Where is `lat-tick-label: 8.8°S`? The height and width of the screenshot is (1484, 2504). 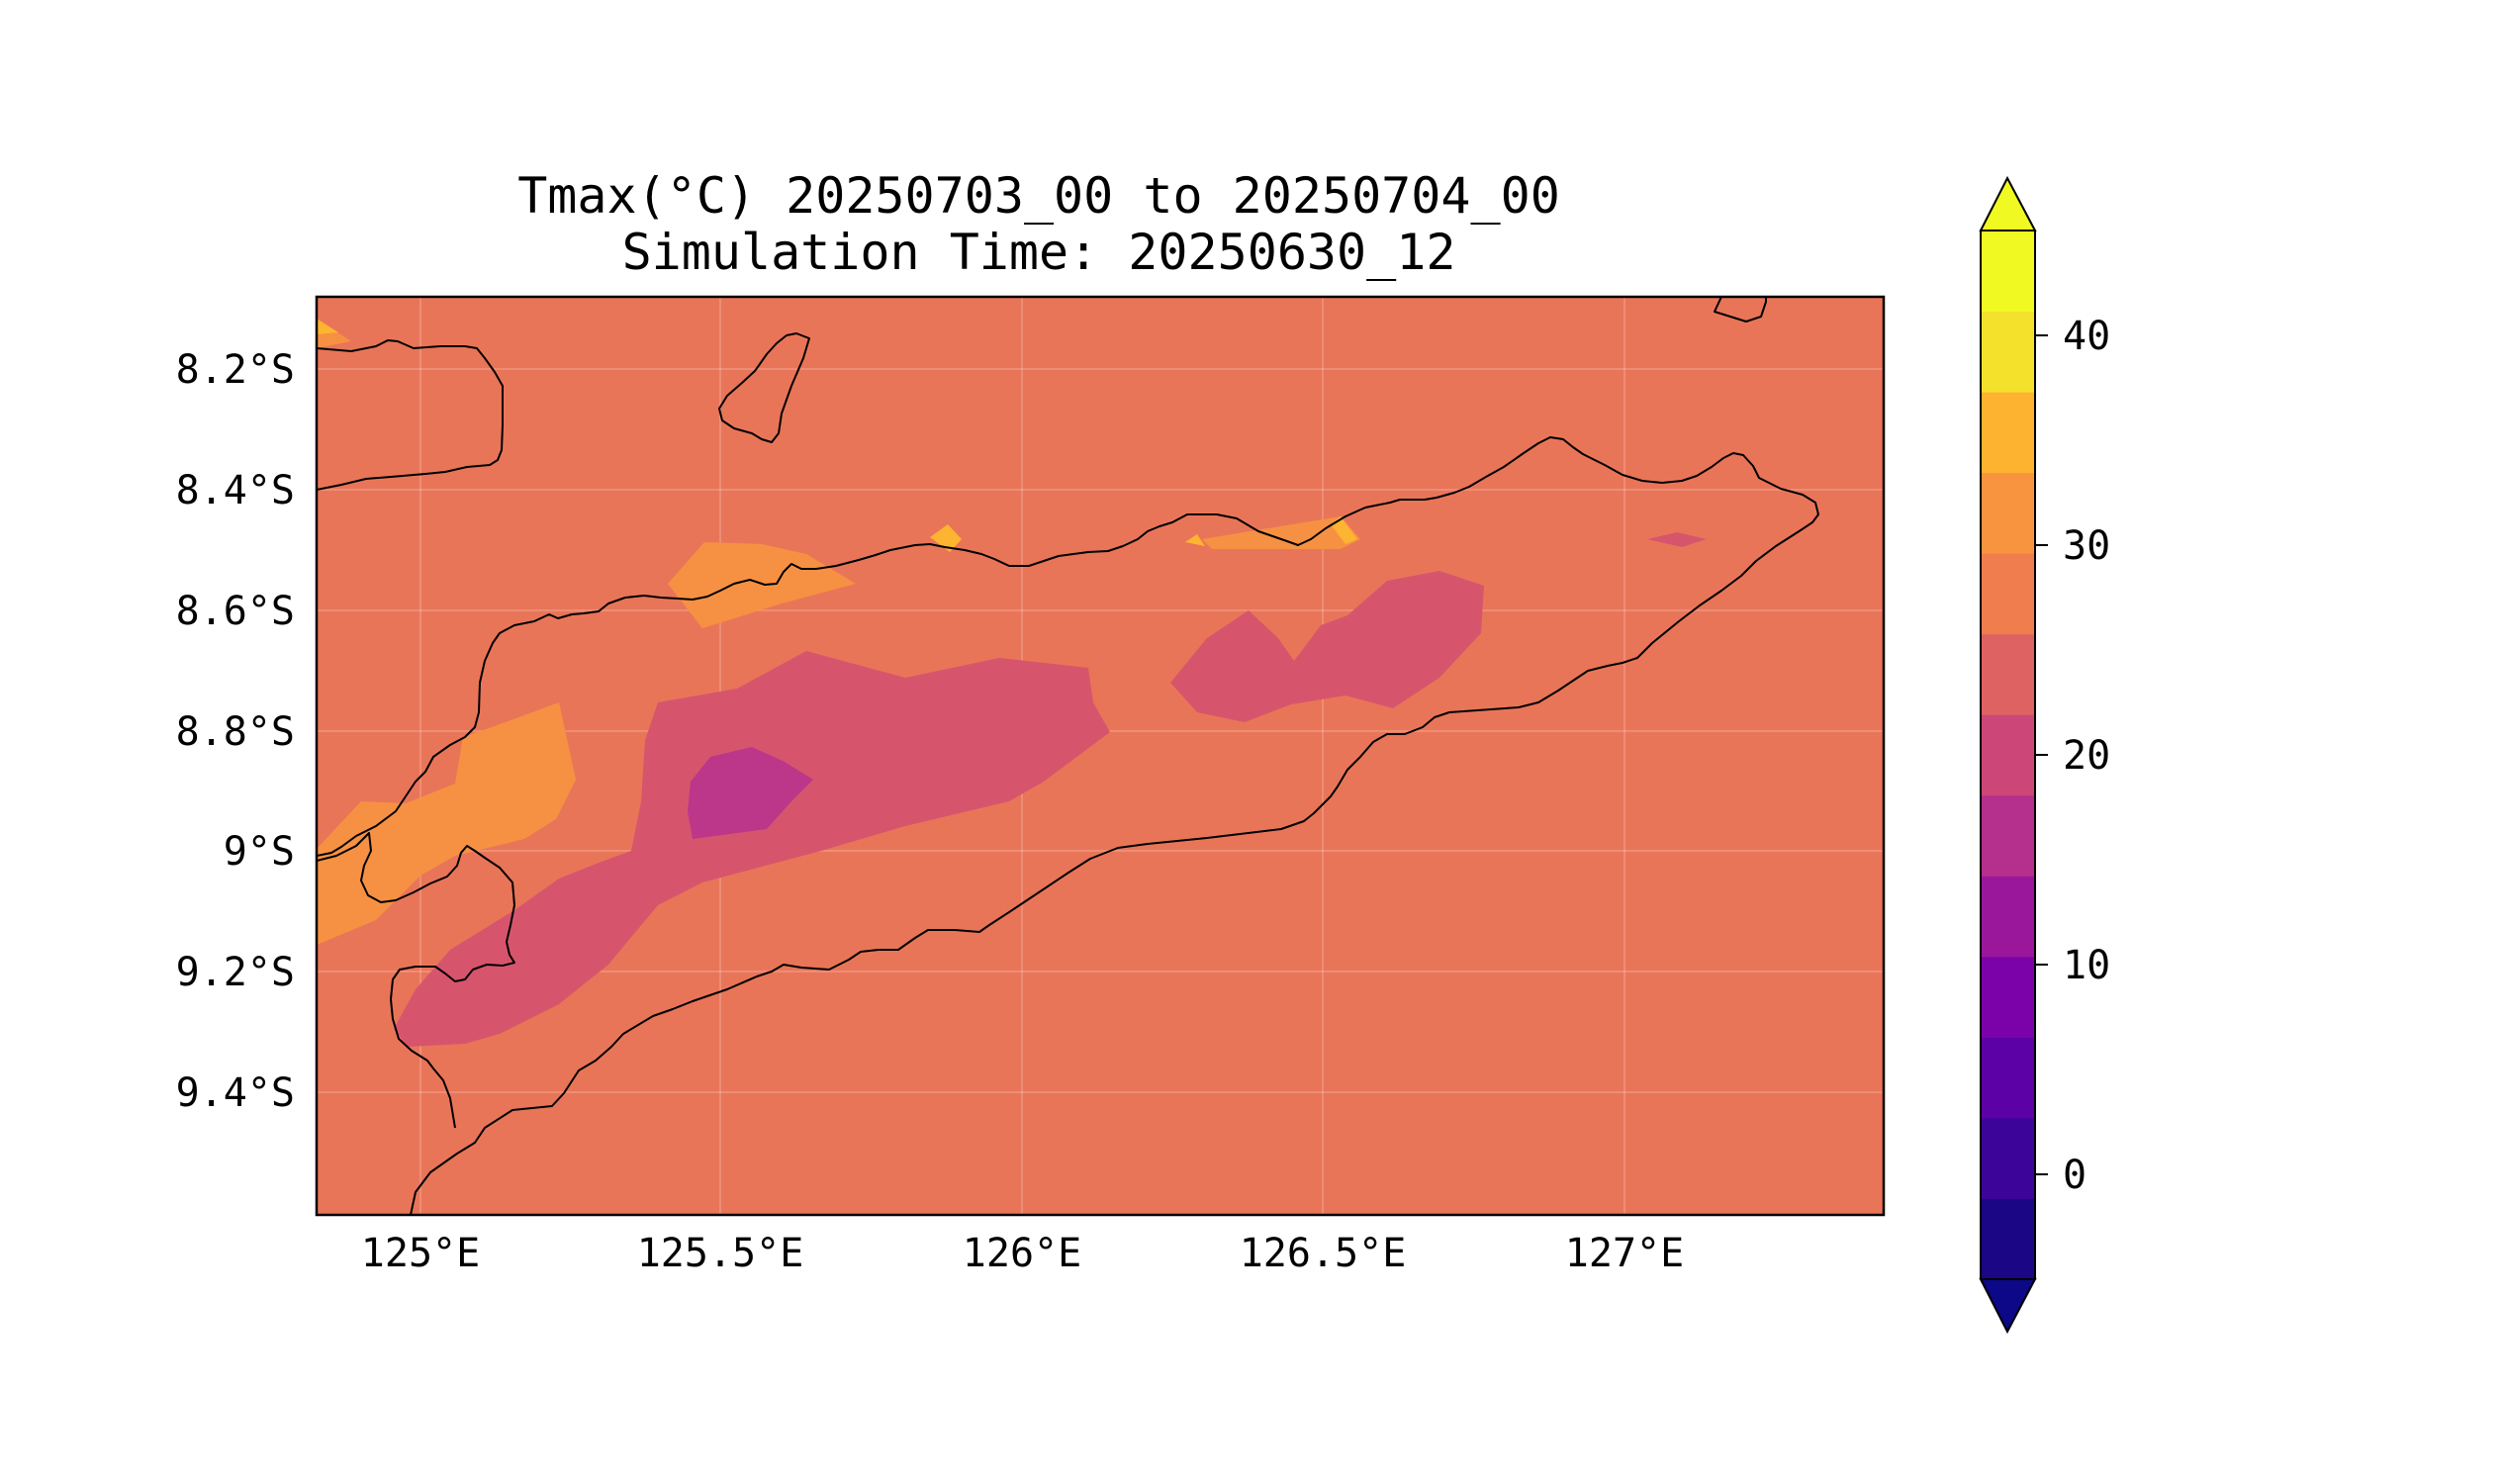
lat-tick-label: 8.8°S is located at coordinates (235, 732).